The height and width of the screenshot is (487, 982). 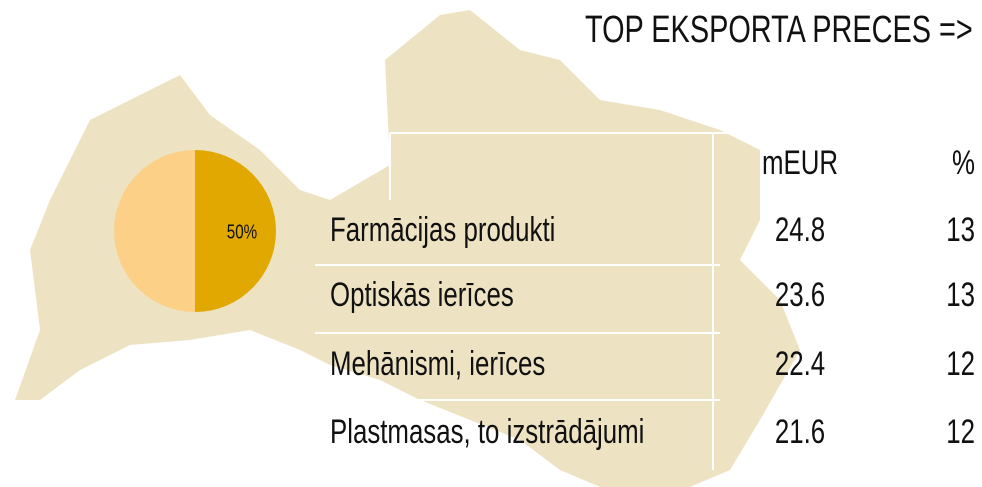 I want to click on row-name: Plastmasas, to izstrādājumi, so click(x=487, y=432).